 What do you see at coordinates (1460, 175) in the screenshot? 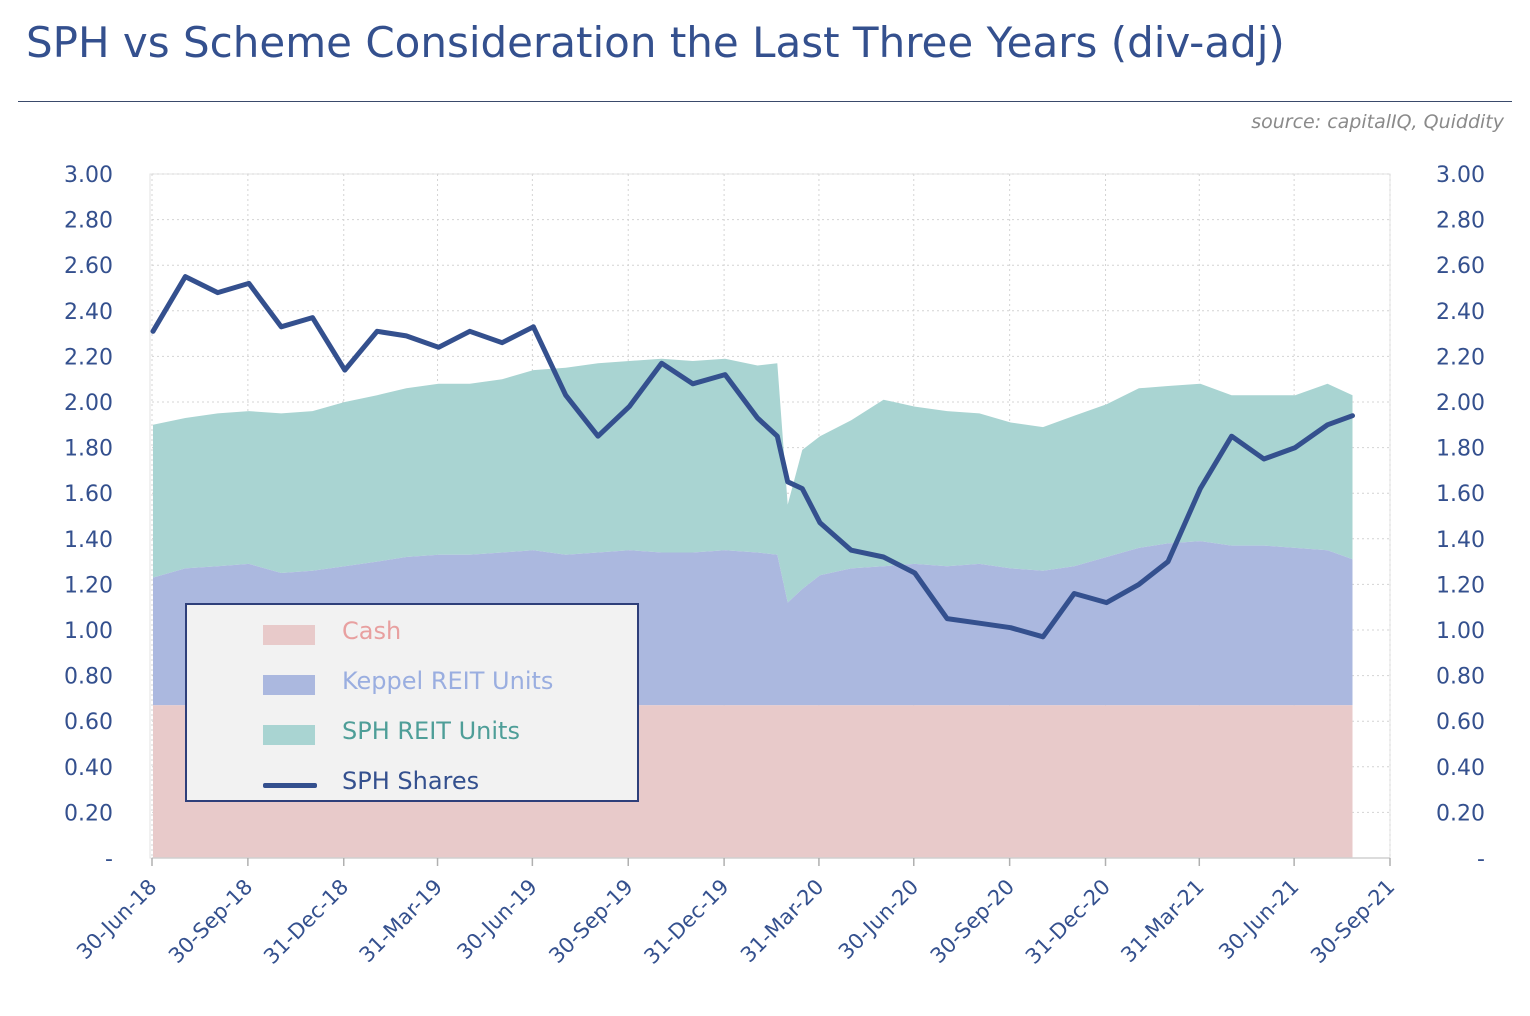
I see `y-tick-label-right: 3.00` at bounding box center [1460, 175].